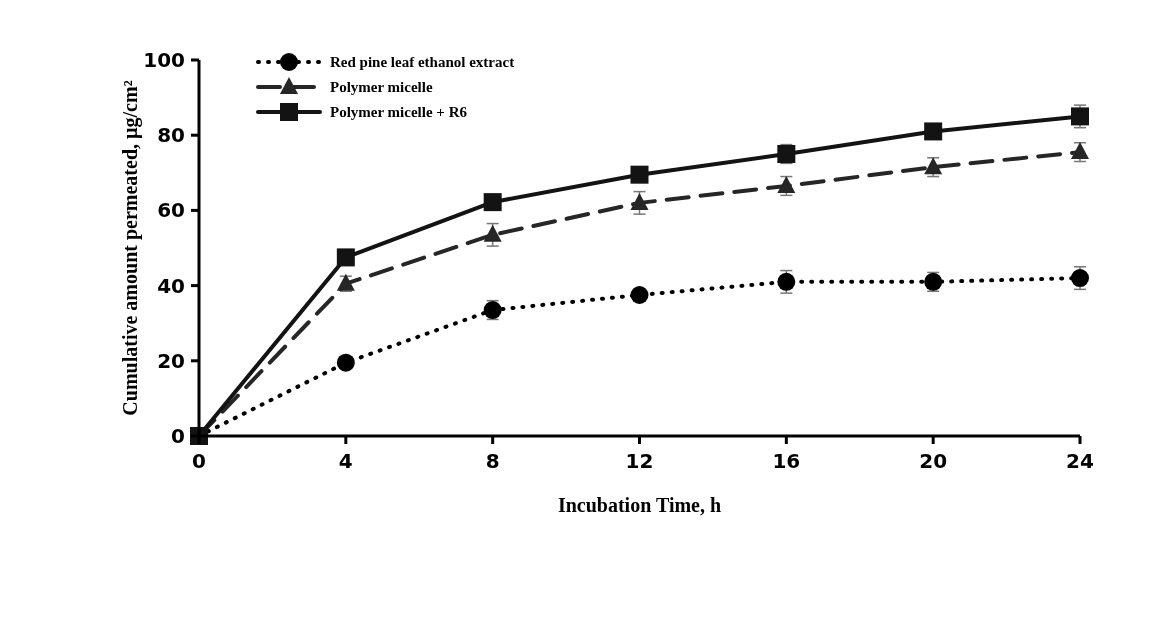 Image resolution: width=1151 pixels, height=632 pixels. I want to click on x-tick-label: 0, so click(199, 461).